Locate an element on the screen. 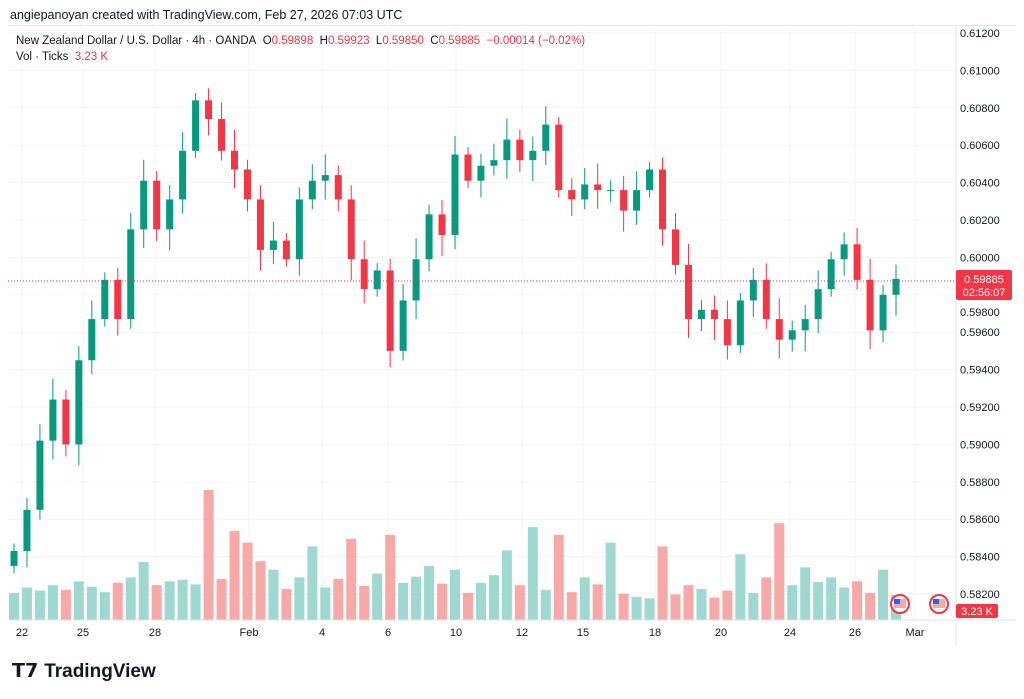 The width and height of the screenshot is (1024, 699). x-tick-label: Feb is located at coordinates (249, 633).